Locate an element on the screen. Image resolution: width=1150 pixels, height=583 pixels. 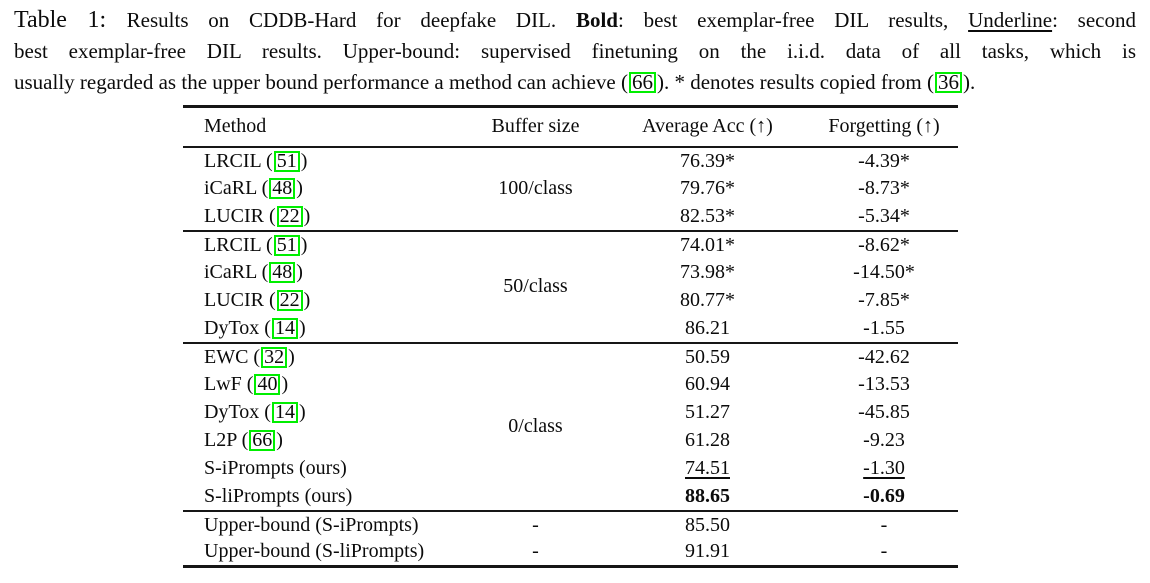
table-row: iCaRL (48) 79.76* -8.73* is located at coordinates (570, 189).